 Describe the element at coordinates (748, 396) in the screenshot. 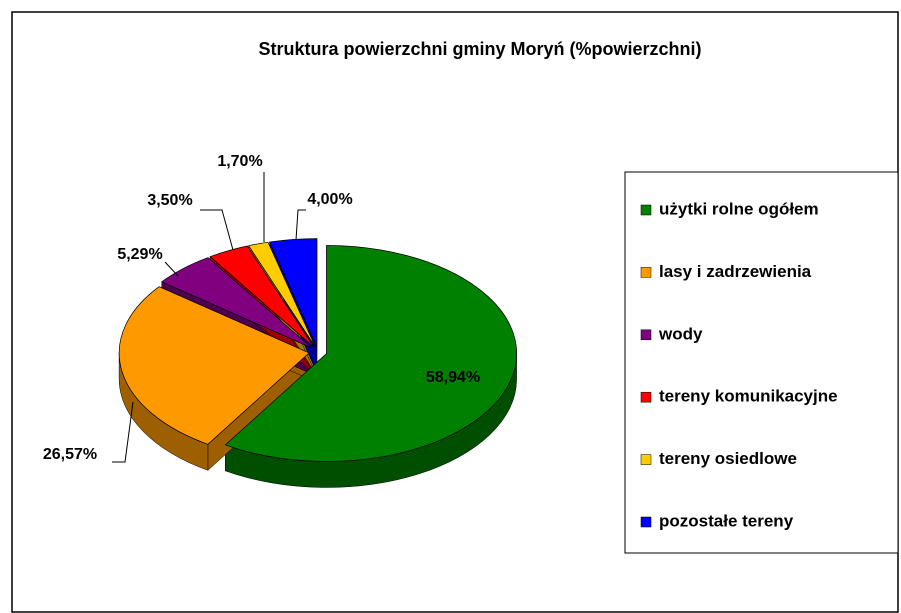

I see `legend-label: tereny komunikacyjne` at that location.